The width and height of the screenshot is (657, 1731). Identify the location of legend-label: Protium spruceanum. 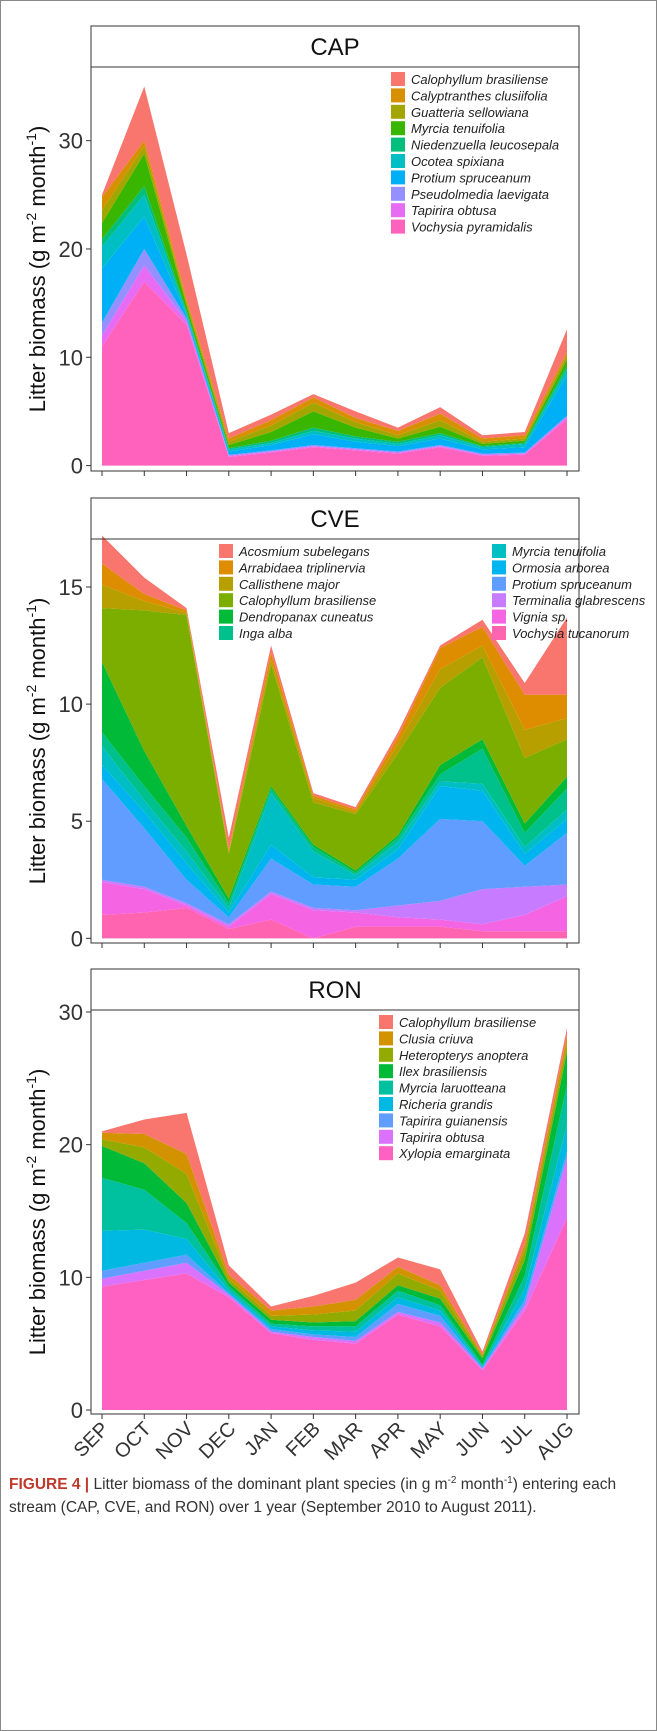
(471, 177).